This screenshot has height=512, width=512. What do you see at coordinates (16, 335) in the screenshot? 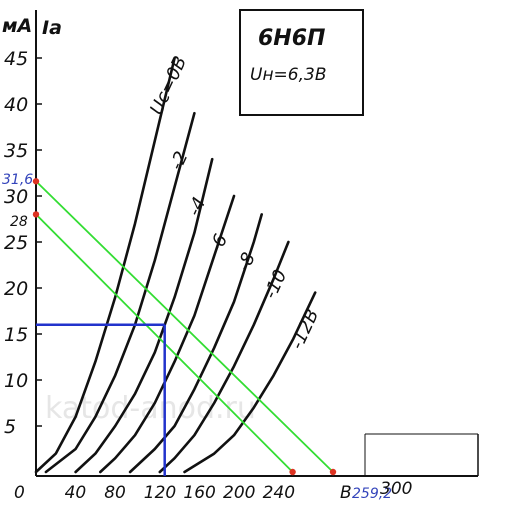
I see `y-tick-label: 15` at bounding box center [16, 335].